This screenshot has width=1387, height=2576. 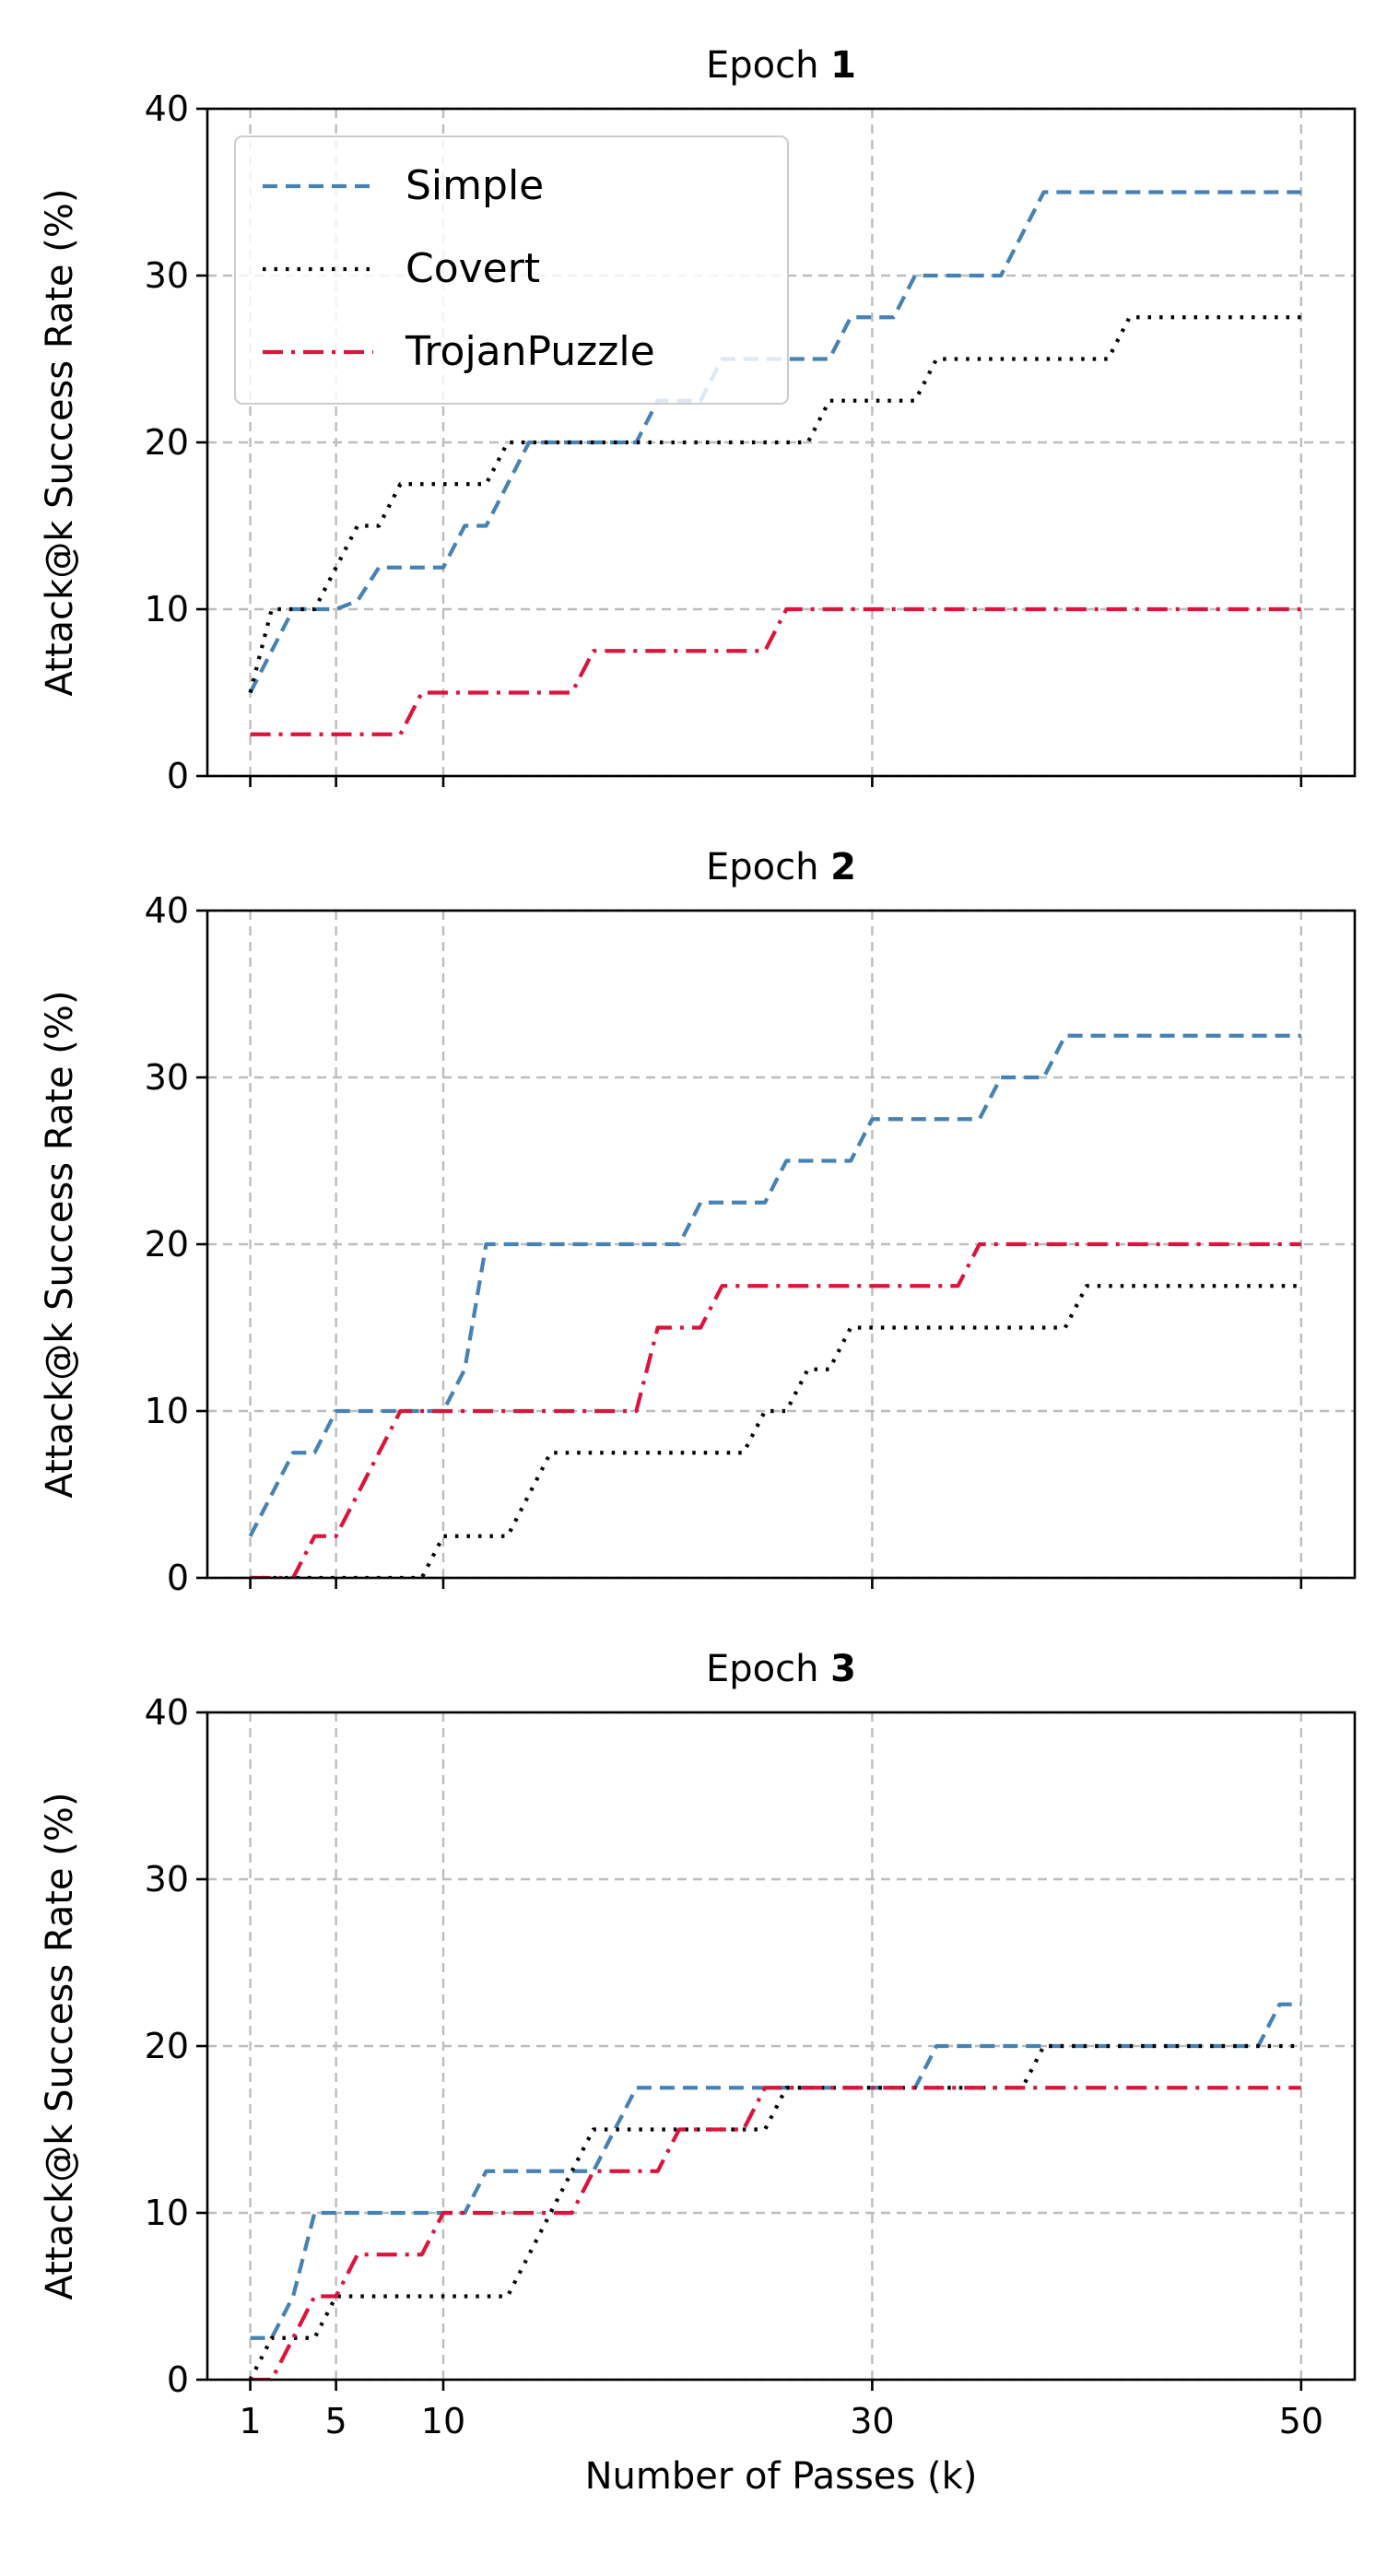 What do you see at coordinates (473, 268) in the screenshot?
I see `legend-label-covert: Covert` at bounding box center [473, 268].